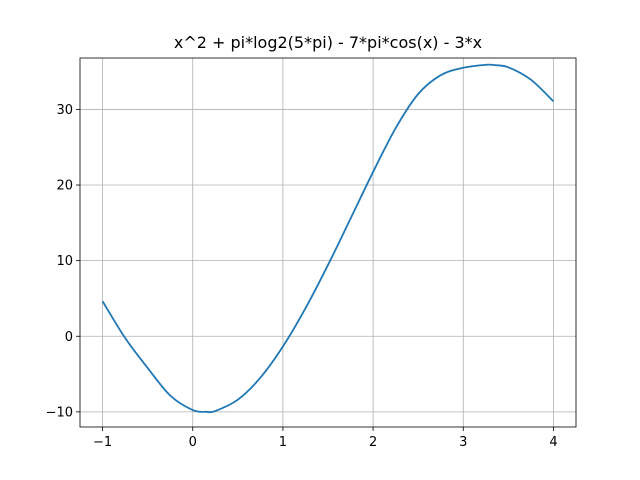 The height and width of the screenshot is (480, 640). What do you see at coordinates (64, 261) in the screenshot?
I see `y-tick-label: 10` at bounding box center [64, 261].